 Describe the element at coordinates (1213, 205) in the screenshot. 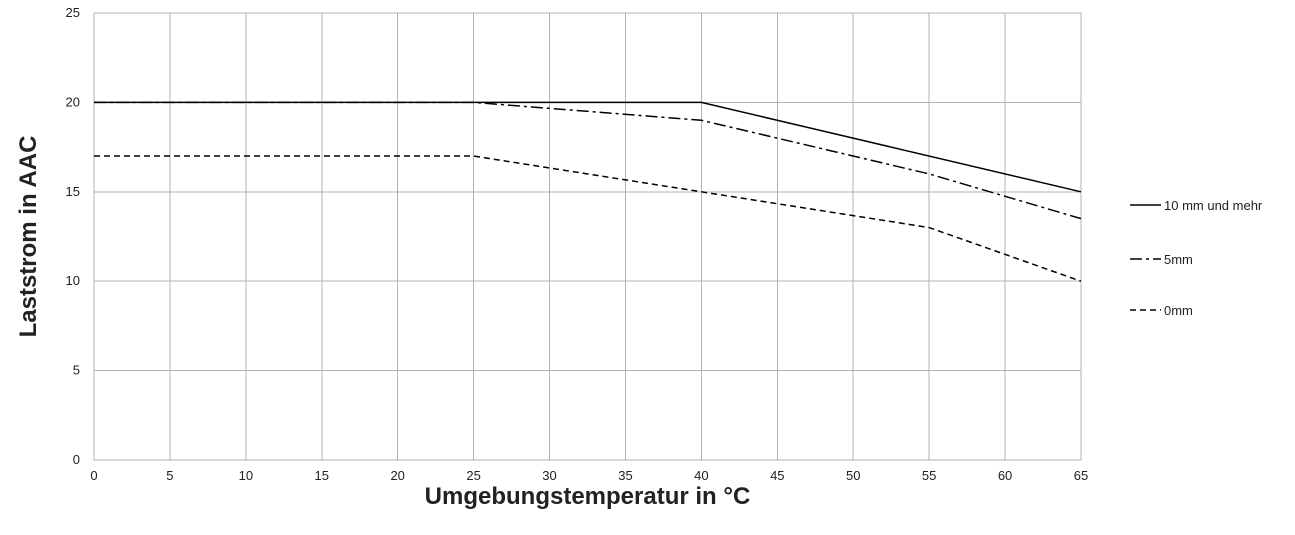

I see `legend-label-1: 10 mm und mehr` at that location.